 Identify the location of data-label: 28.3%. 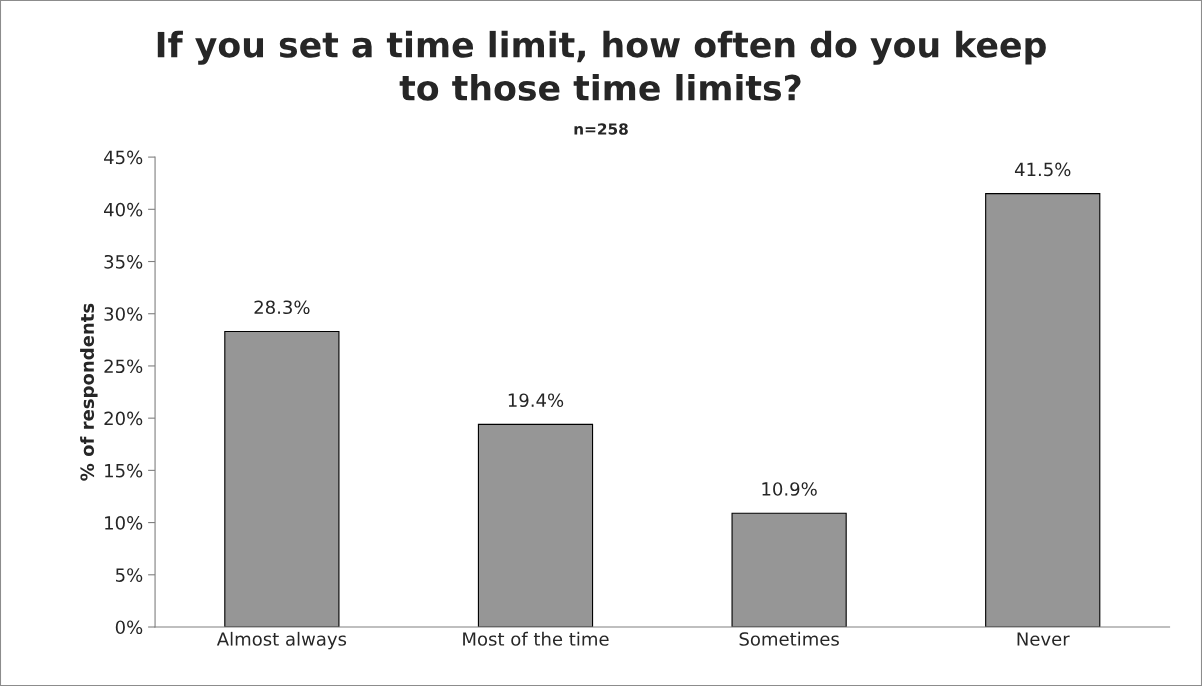
(282, 307).